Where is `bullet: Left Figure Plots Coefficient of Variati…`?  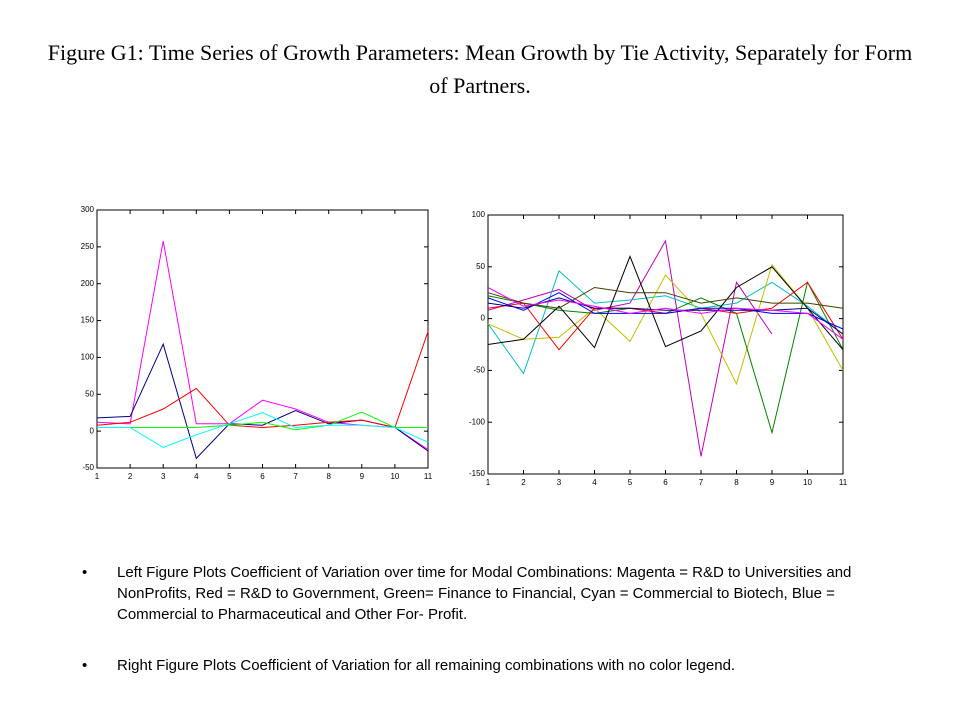
bullet: Left Figure Plots Coefficient of Variati… is located at coordinates (480, 593).